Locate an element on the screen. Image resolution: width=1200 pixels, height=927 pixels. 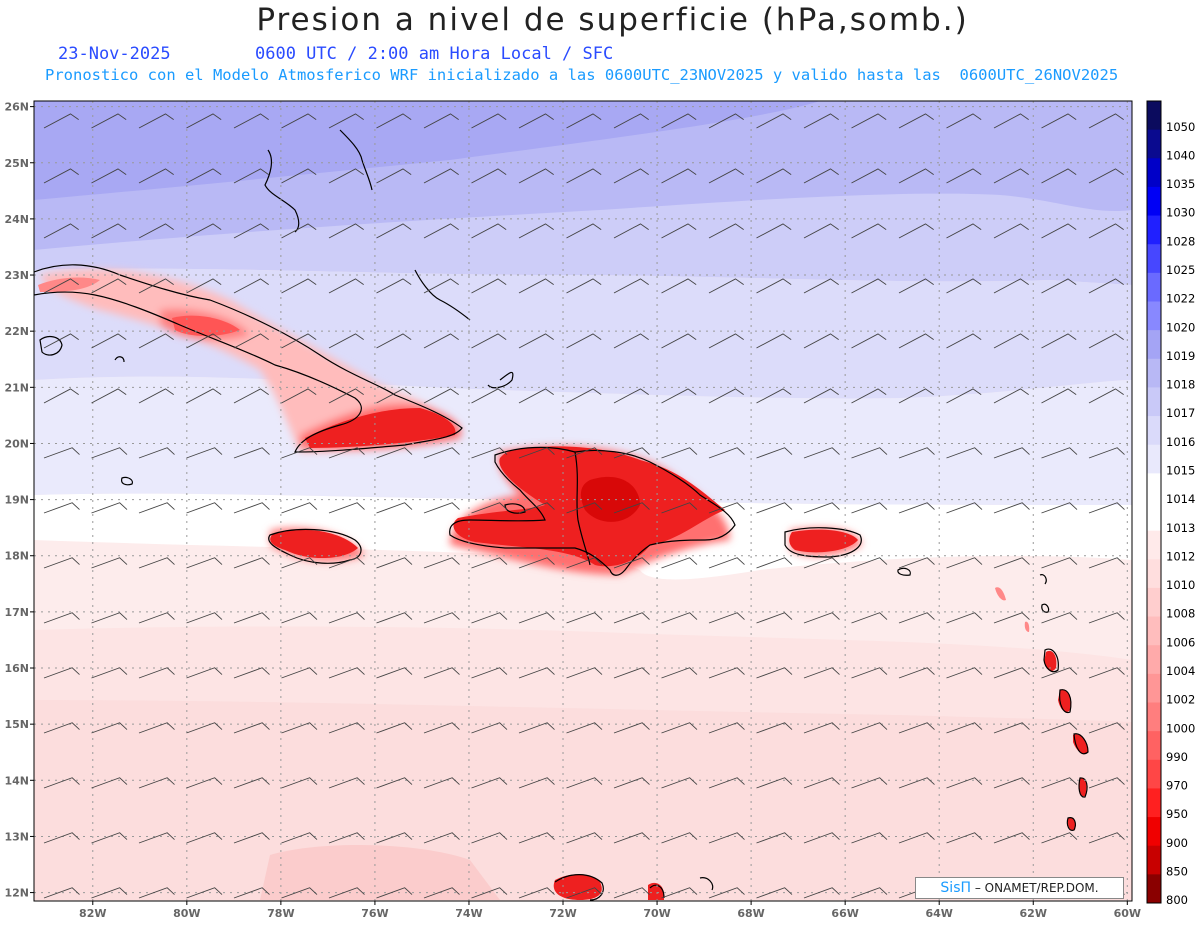
lat-tick-label: 14N is located at coordinates (16, 780).